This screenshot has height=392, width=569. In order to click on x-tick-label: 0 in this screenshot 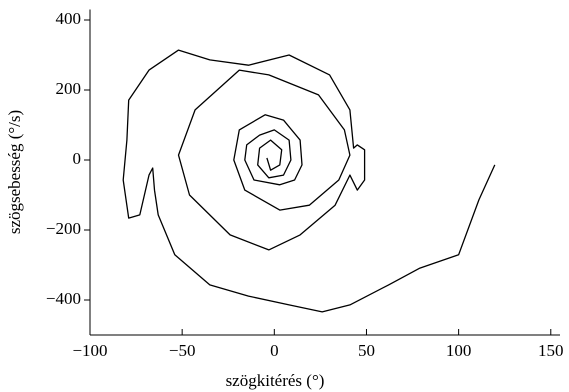, I will do `click(274, 350)`.